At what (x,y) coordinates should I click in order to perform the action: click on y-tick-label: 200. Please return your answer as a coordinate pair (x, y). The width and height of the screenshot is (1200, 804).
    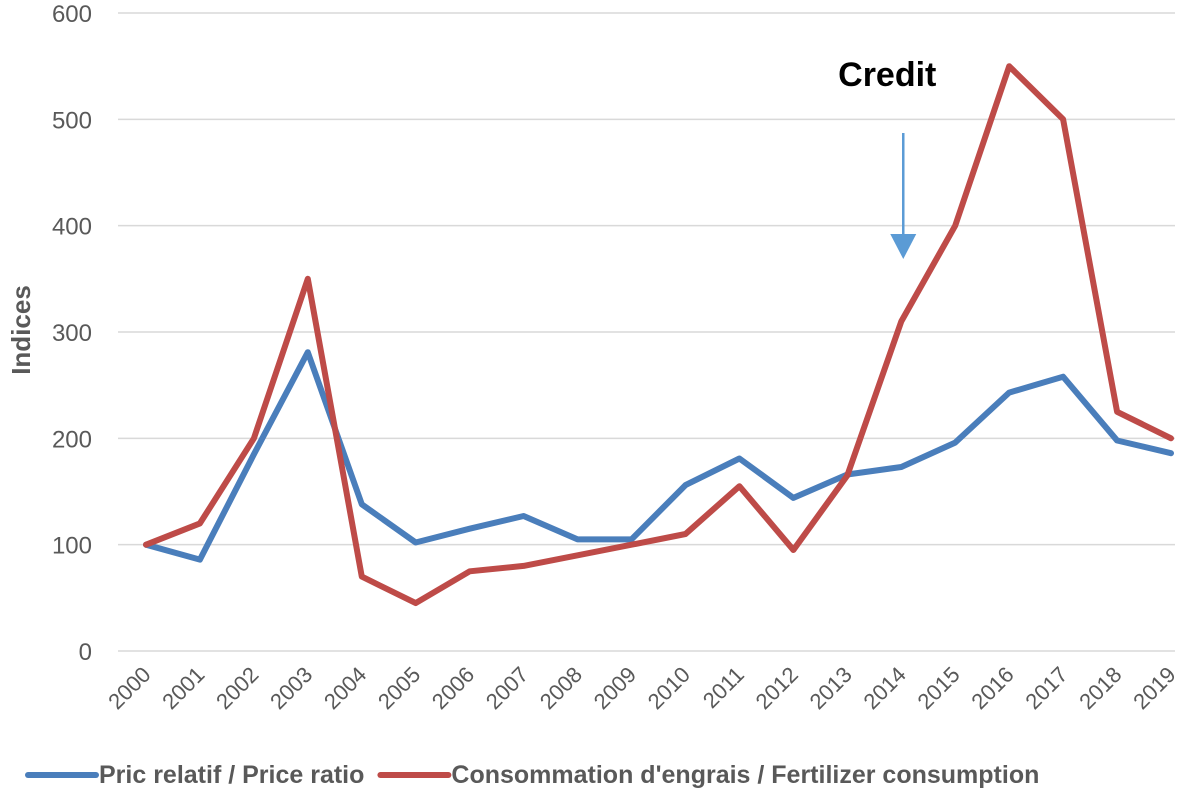
    Looking at the image, I should click on (72, 439).